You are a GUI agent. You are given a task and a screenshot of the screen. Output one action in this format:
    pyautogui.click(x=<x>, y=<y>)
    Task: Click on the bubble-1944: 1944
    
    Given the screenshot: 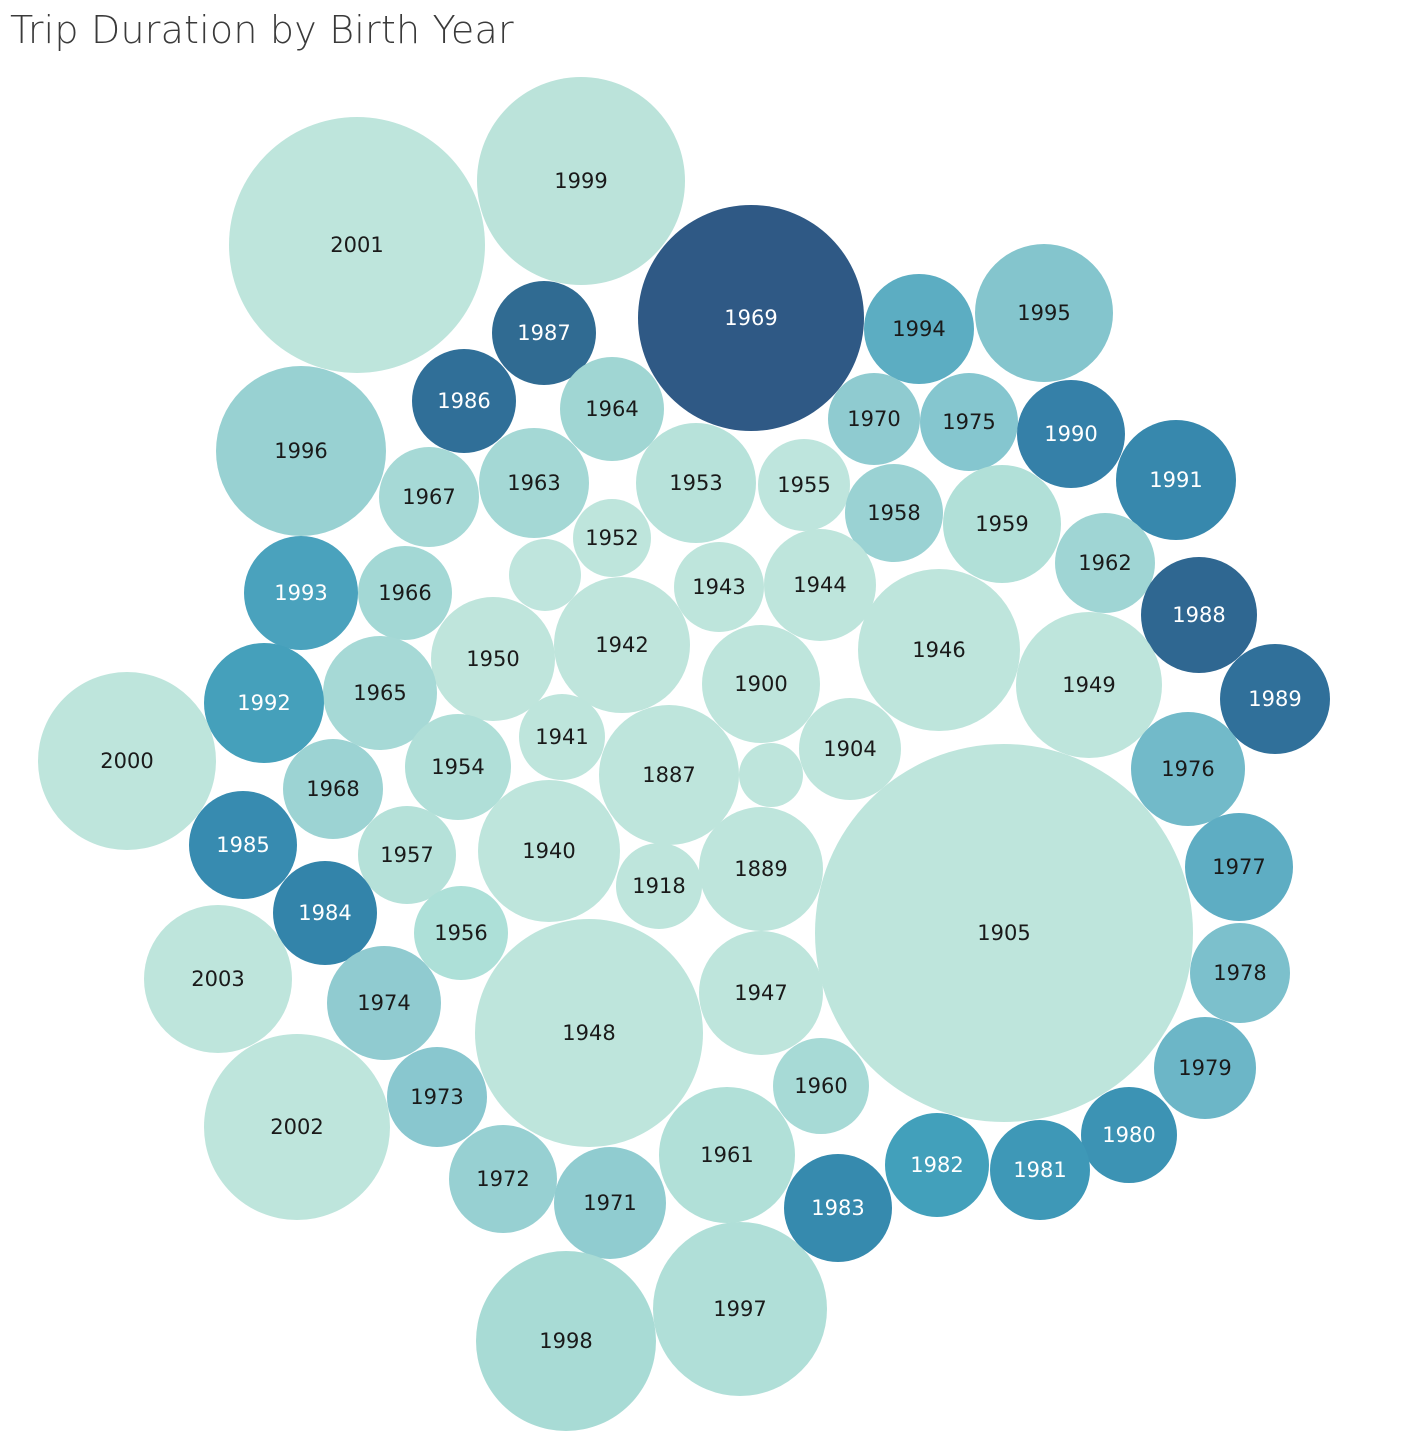 What is the action you would take?
    pyautogui.click(x=820, y=585)
    